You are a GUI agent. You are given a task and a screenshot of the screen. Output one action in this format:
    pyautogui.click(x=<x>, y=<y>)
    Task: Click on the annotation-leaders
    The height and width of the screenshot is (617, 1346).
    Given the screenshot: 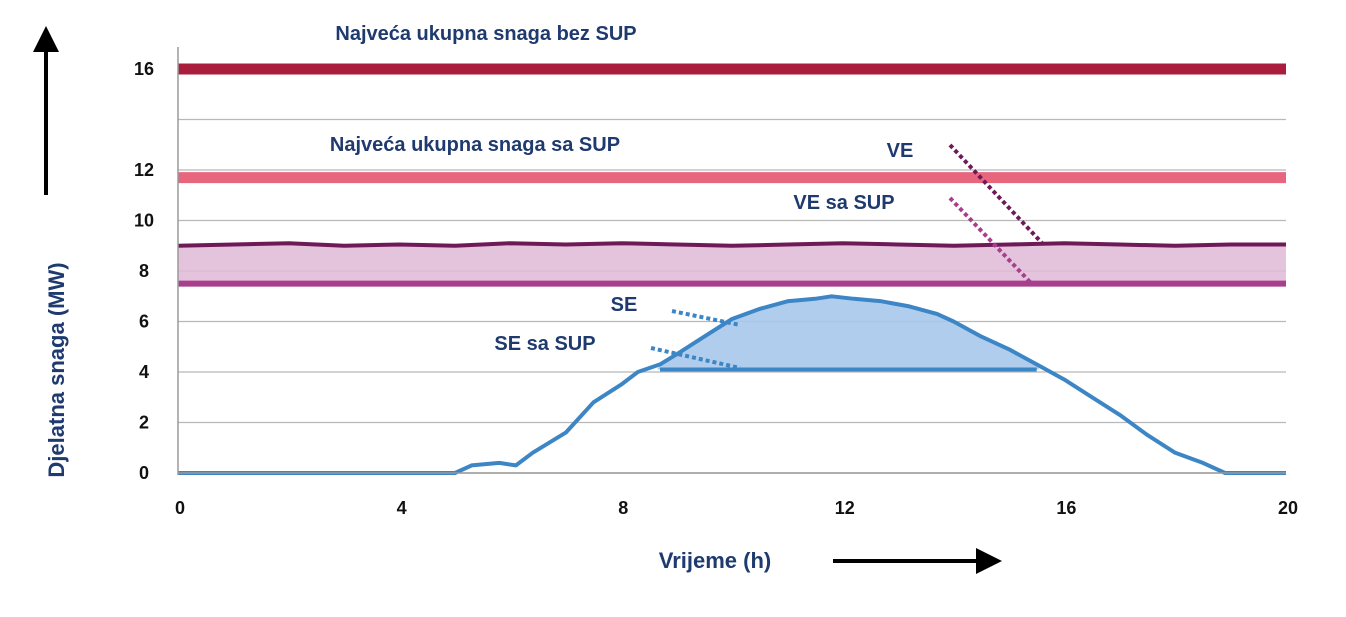 What is the action you would take?
    pyautogui.click(x=847, y=256)
    